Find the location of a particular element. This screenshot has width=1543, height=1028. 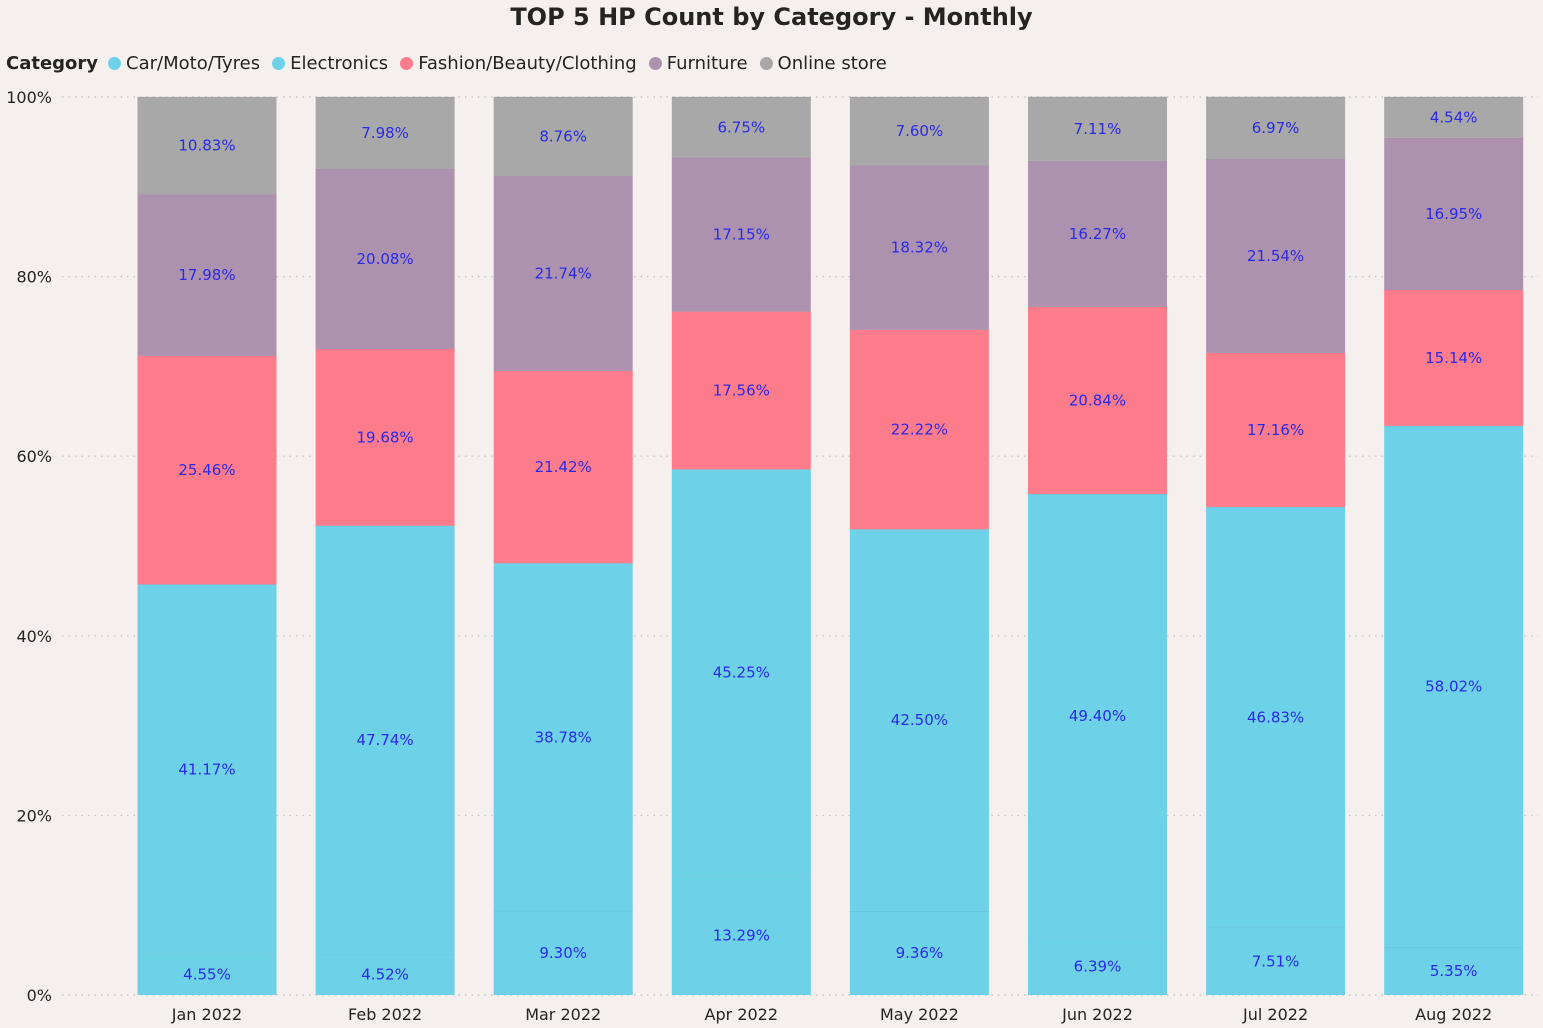

data-label: 9.36% is located at coordinates (920, 953).